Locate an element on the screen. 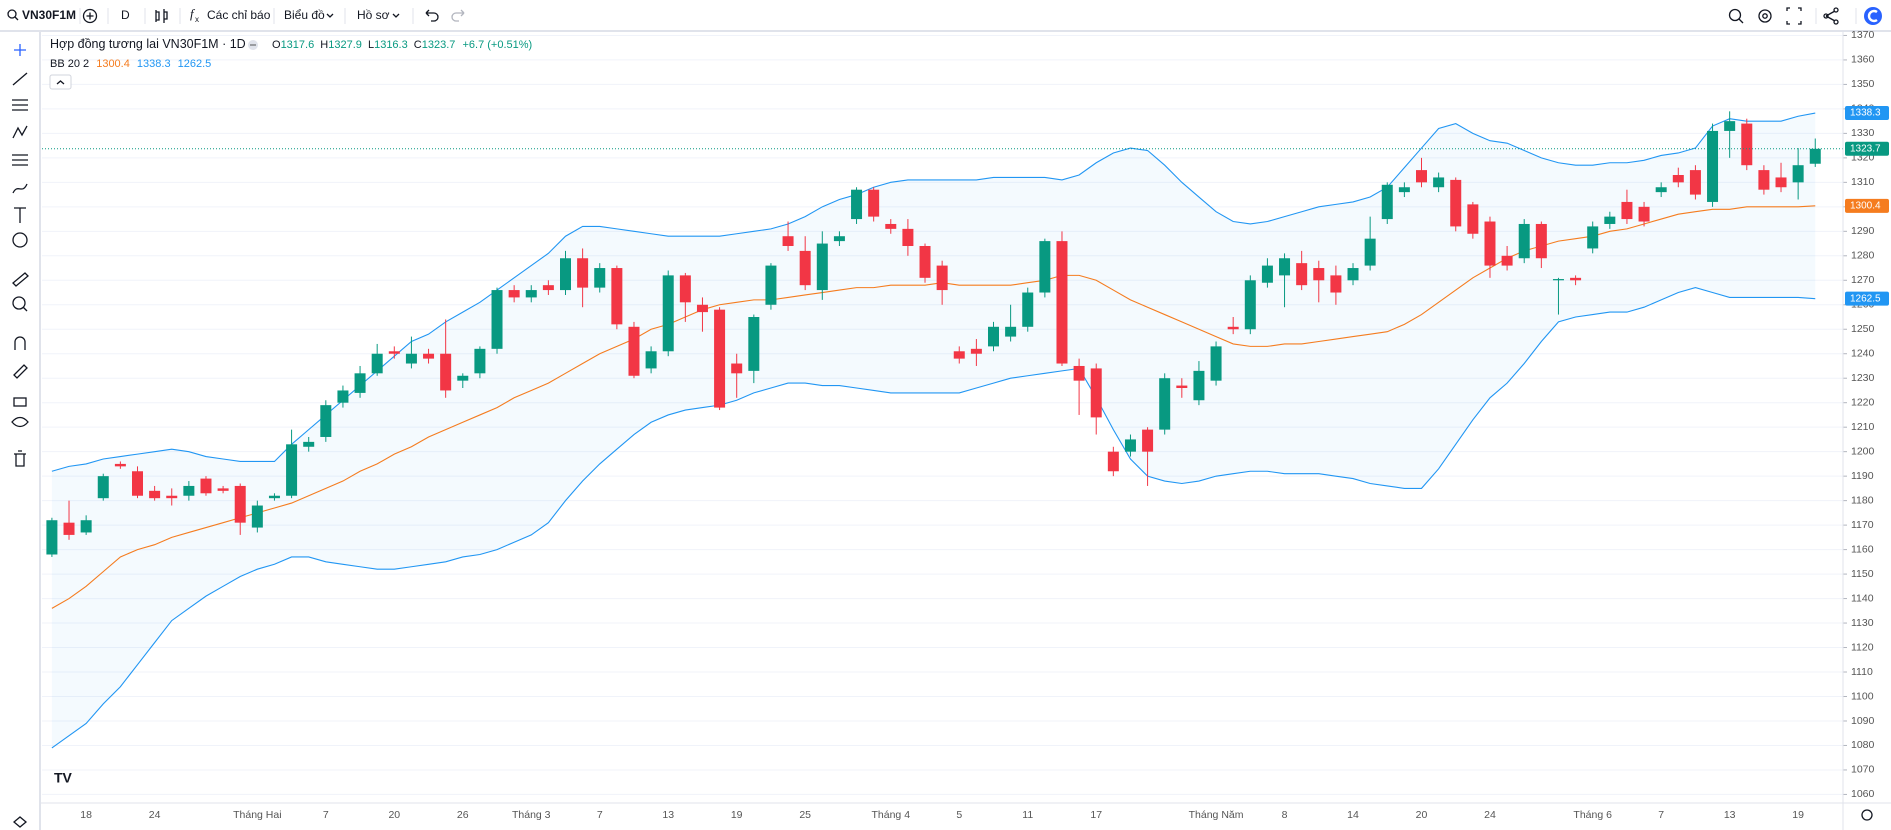 The height and width of the screenshot is (830, 1891). axis-settings is located at coordinates (1867, 815).